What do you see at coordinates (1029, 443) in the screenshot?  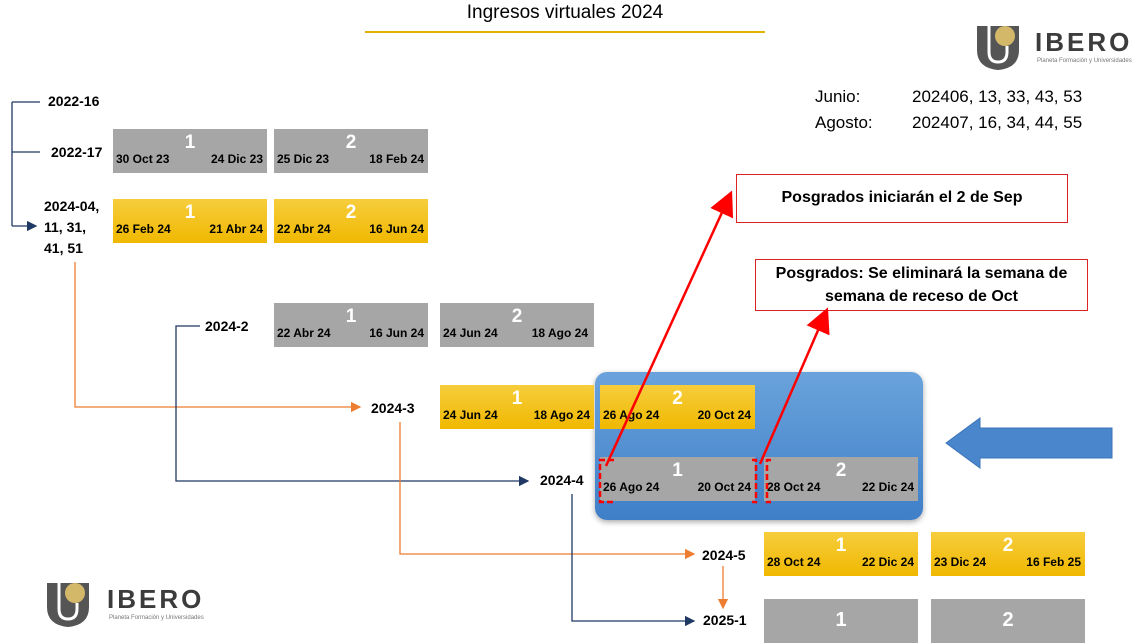 I see `big-left-arrow-icon` at bounding box center [1029, 443].